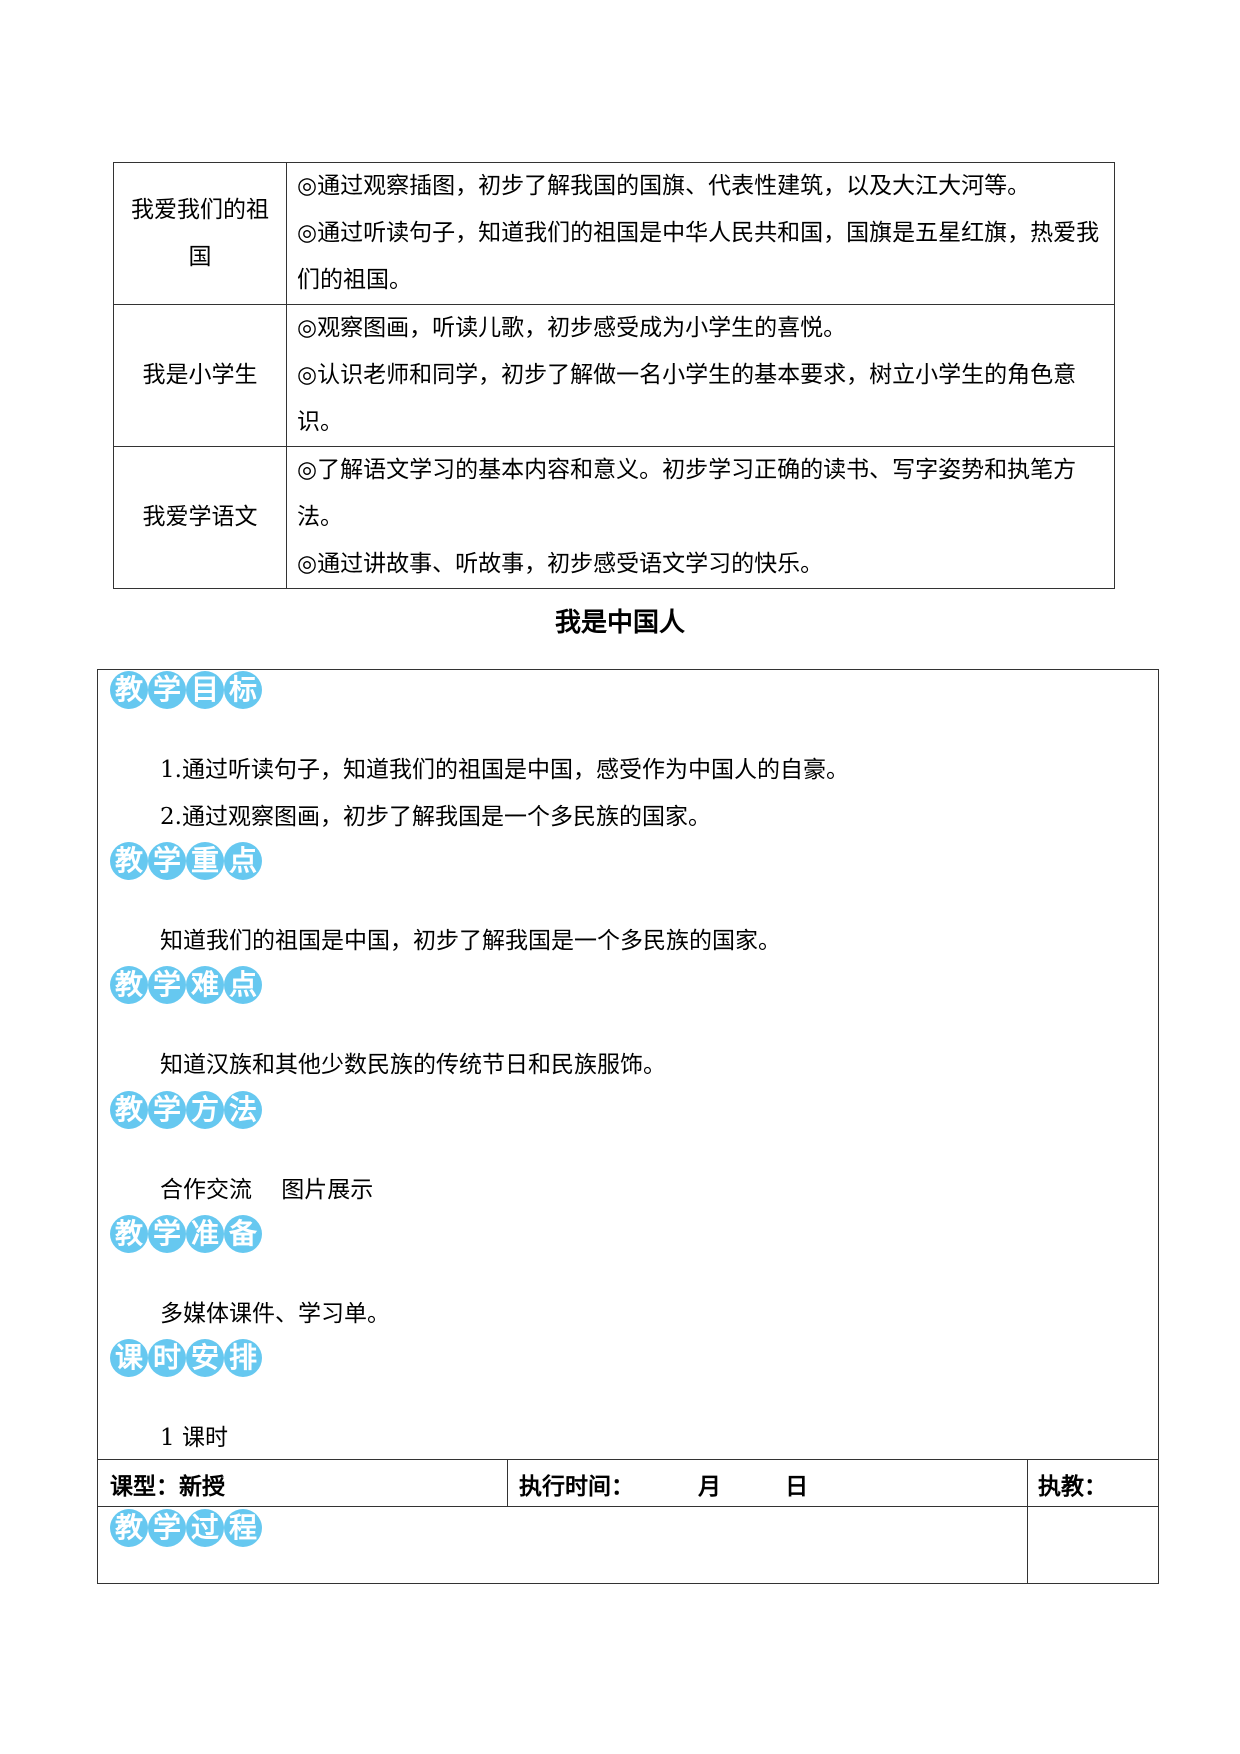 The height and width of the screenshot is (1754, 1240). Describe the element at coordinates (205, 985) in the screenshot. I see `badge-char: 难` at that location.